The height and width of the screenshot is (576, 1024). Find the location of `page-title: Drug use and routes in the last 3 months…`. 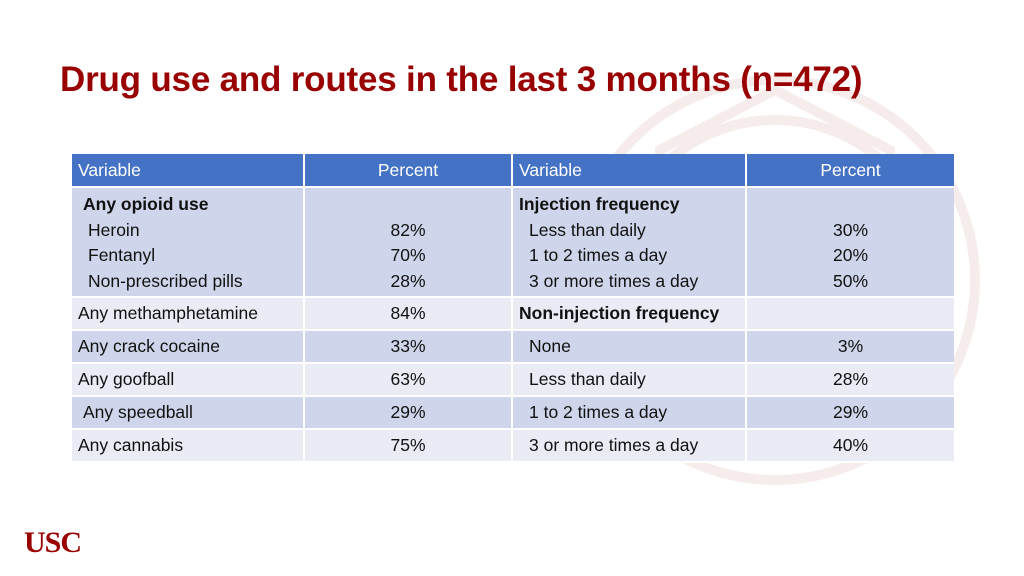

page-title: Drug use and routes in the last 3 months… is located at coordinates (461, 79).